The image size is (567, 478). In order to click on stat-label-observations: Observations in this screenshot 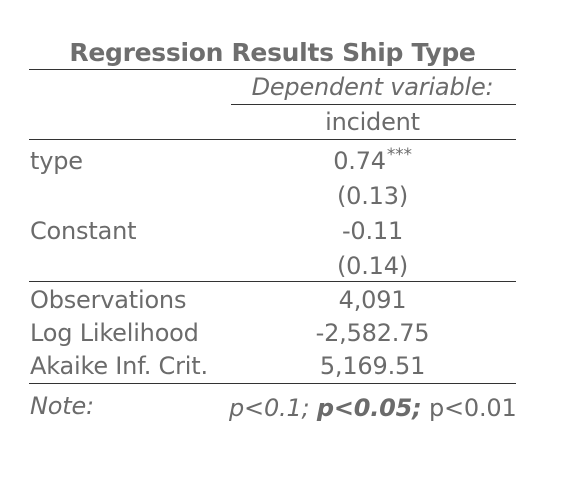, I will do `click(108, 300)`.